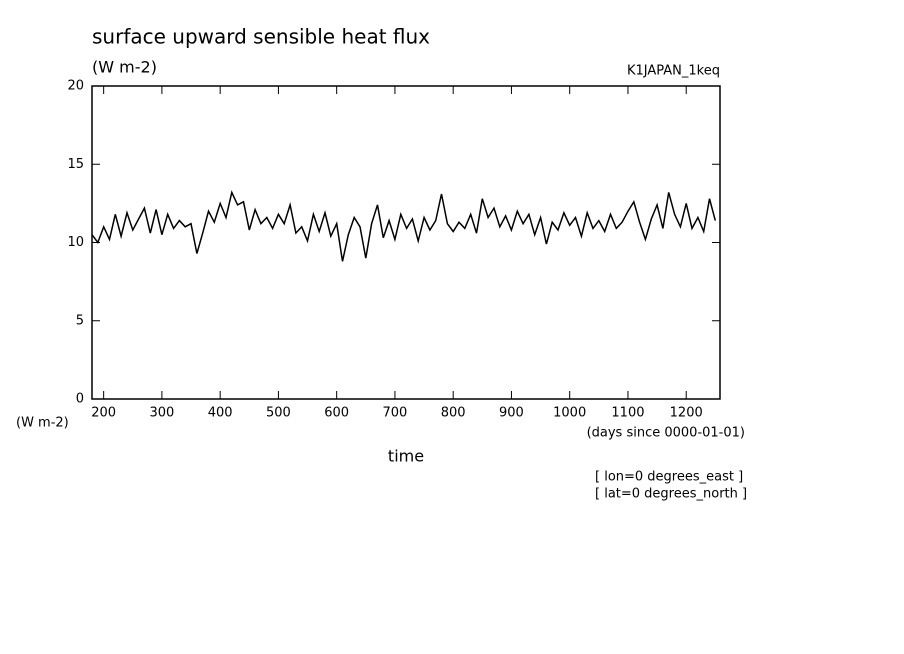 The height and width of the screenshot is (654, 904). Describe the element at coordinates (278, 413) in the screenshot. I see `x-tick-label: 500` at that location.